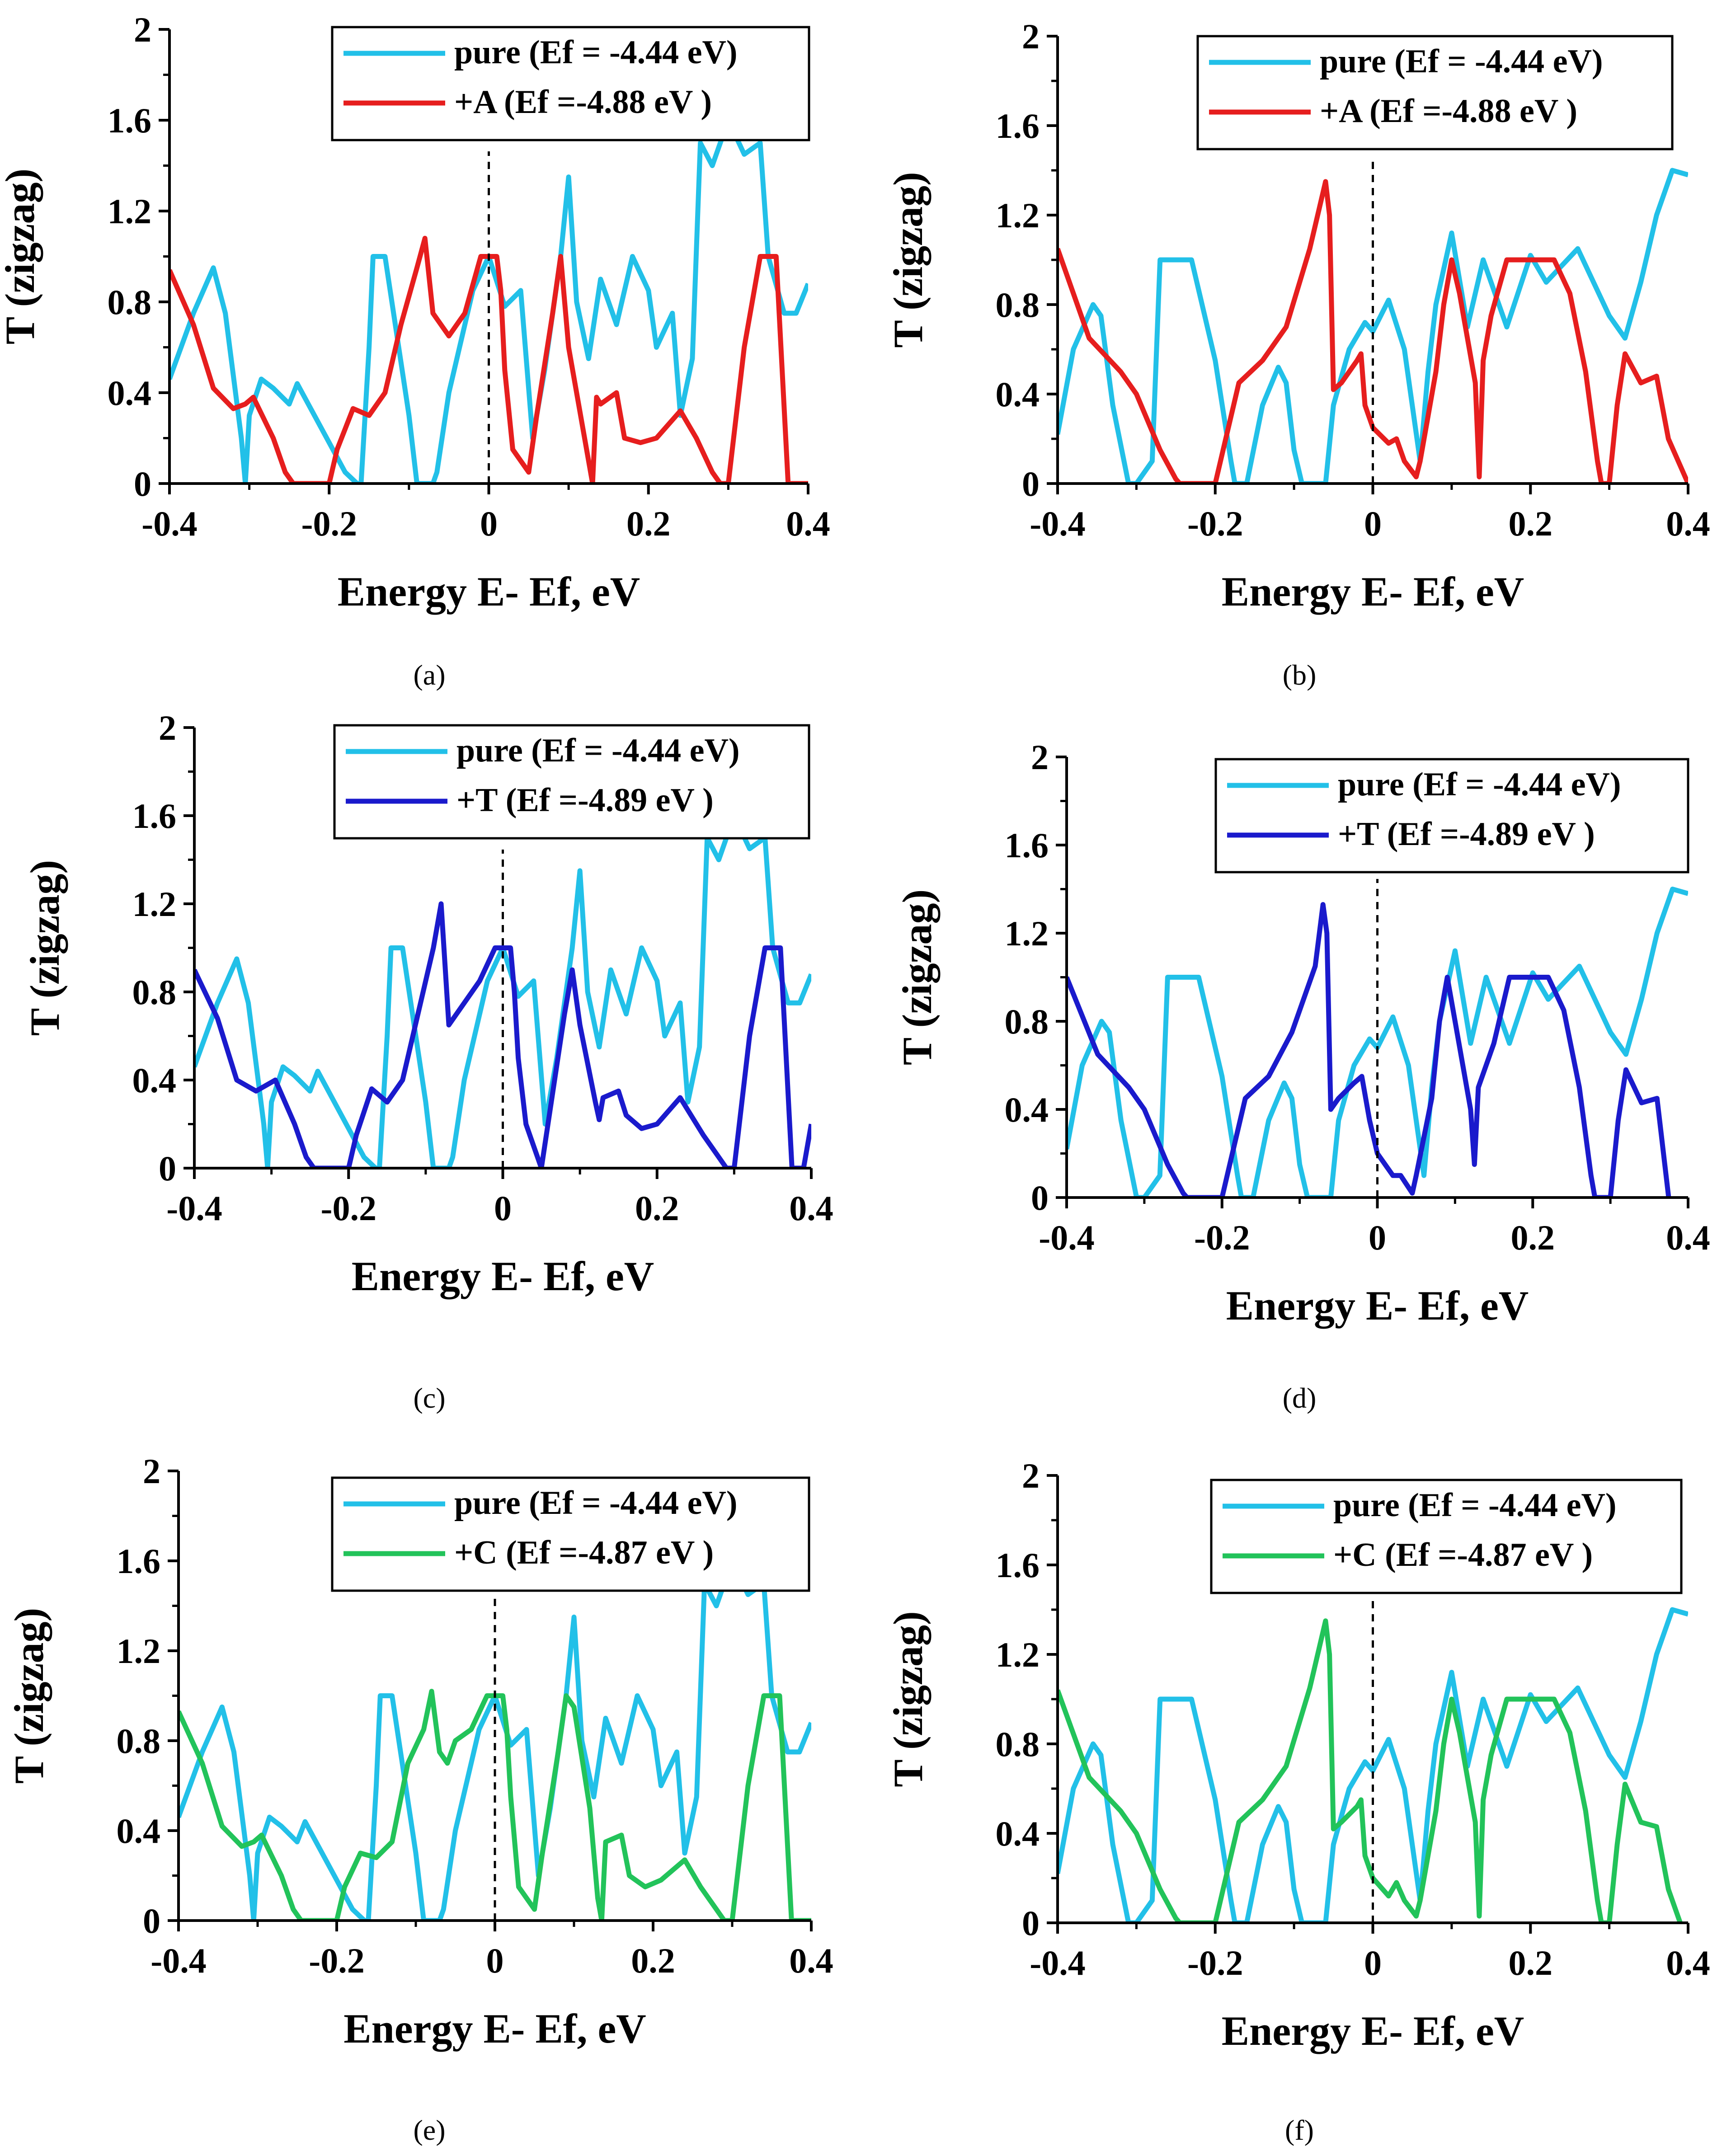  Describe the element at coordinates (1369, 1050) in the screenshot. I see `series-line-T` at that location.